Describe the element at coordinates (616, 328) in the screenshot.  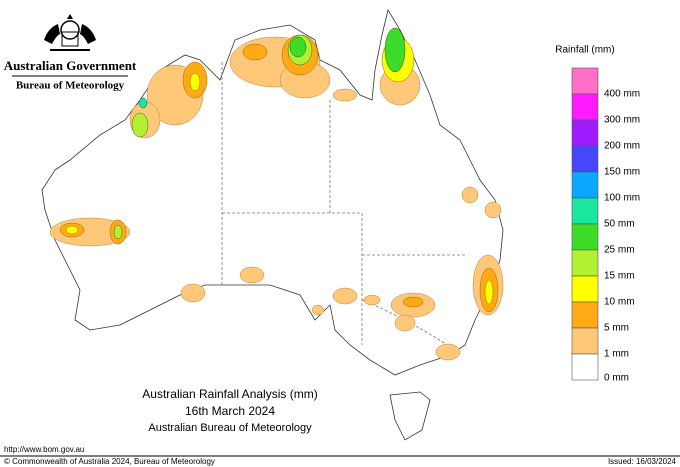
I see `legend-label: 5 mm` at that location.